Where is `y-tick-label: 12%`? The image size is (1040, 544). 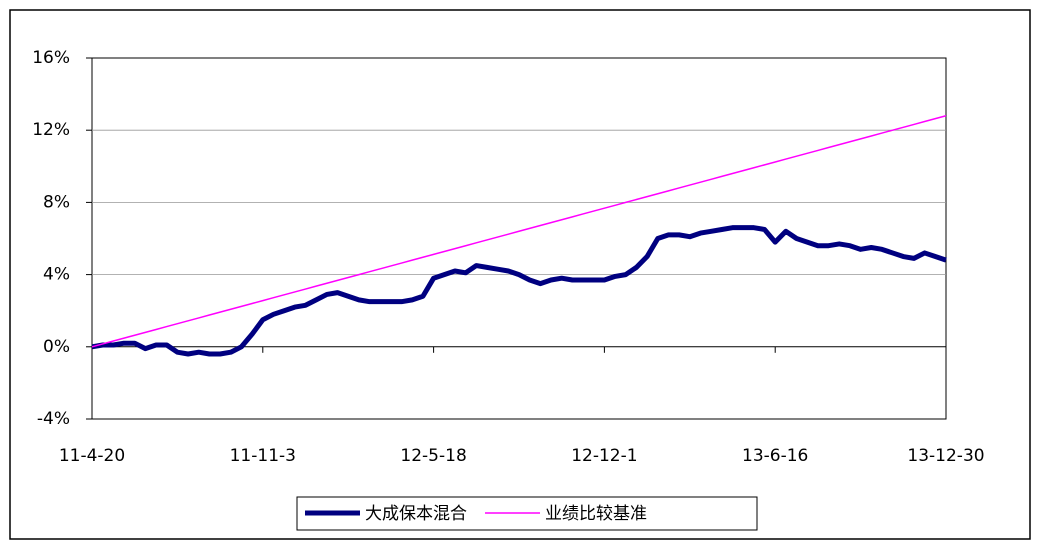
y-tick-label: 12% is located at coordinates (51, 130).